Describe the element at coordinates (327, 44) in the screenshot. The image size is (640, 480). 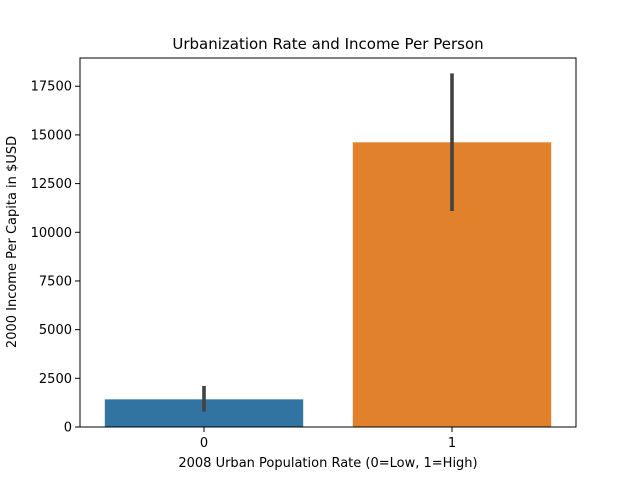
I see `chart-title: Urbanization Rate and Income Per Person` at that location.